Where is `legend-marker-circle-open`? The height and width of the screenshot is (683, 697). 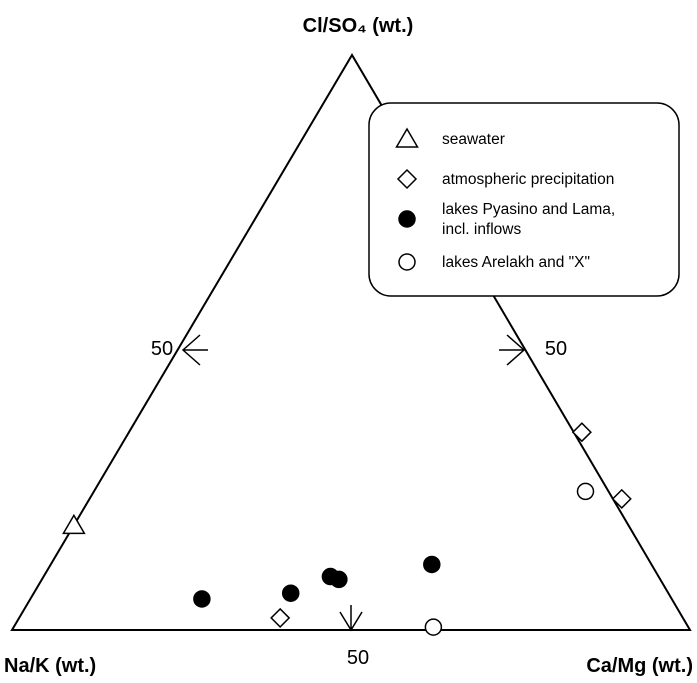 legend-marker-circle-open is located at coordinates (407, 262).